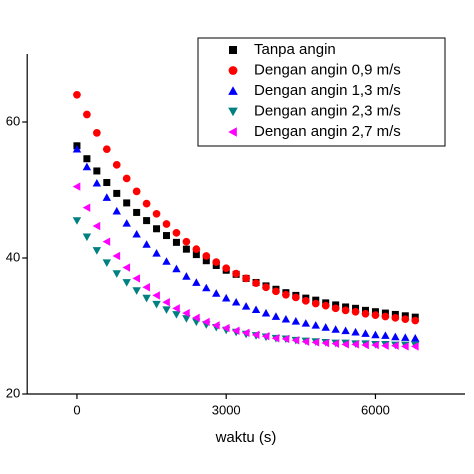  Describe the element at coordinates (327, 131) in the screenshot. I see `legend-label: Dengan angin 2,7 m/s` at that location.